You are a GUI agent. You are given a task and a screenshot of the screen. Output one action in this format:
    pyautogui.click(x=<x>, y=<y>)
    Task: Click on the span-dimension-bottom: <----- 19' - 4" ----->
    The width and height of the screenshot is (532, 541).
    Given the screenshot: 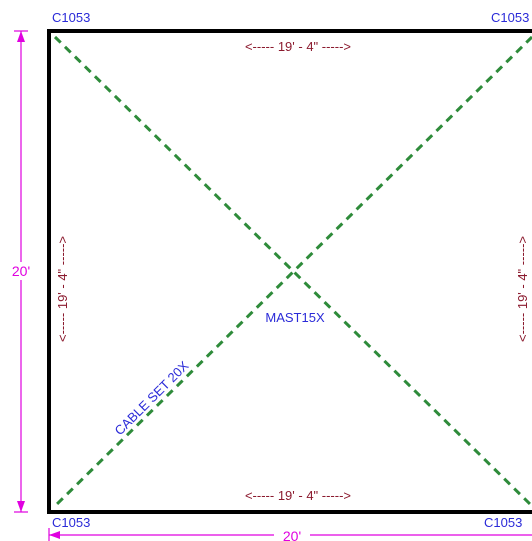 What is the action you would take?
    pyautogui.click(x=298, y=495)
    